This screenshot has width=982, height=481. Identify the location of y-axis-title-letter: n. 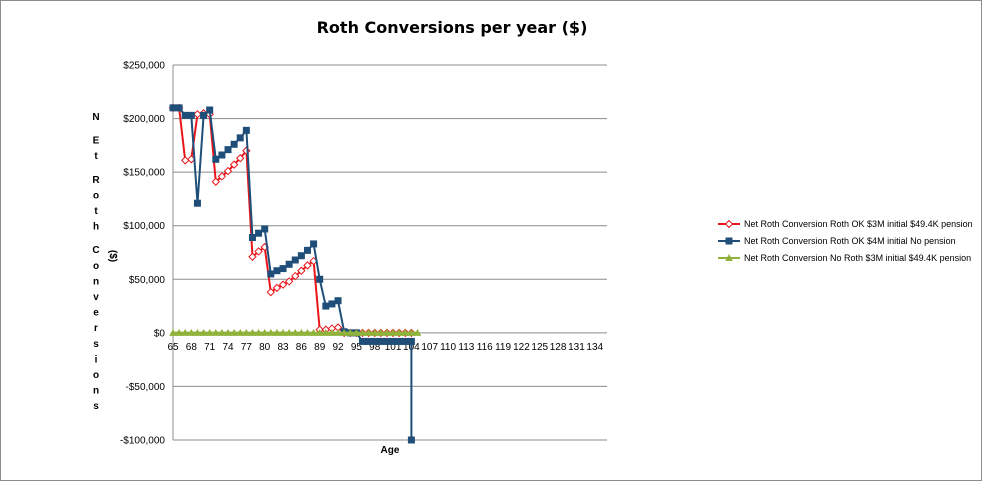
(96, 391).